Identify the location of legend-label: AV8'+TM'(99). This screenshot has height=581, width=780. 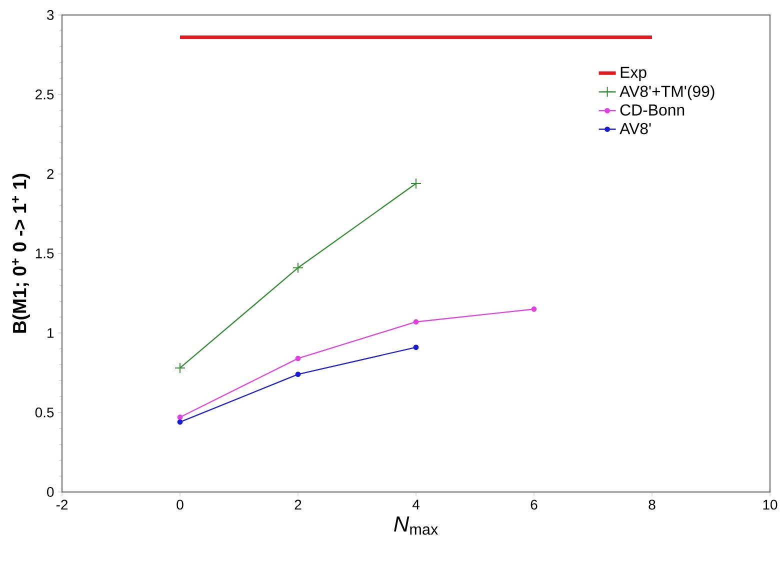
(667, 92).